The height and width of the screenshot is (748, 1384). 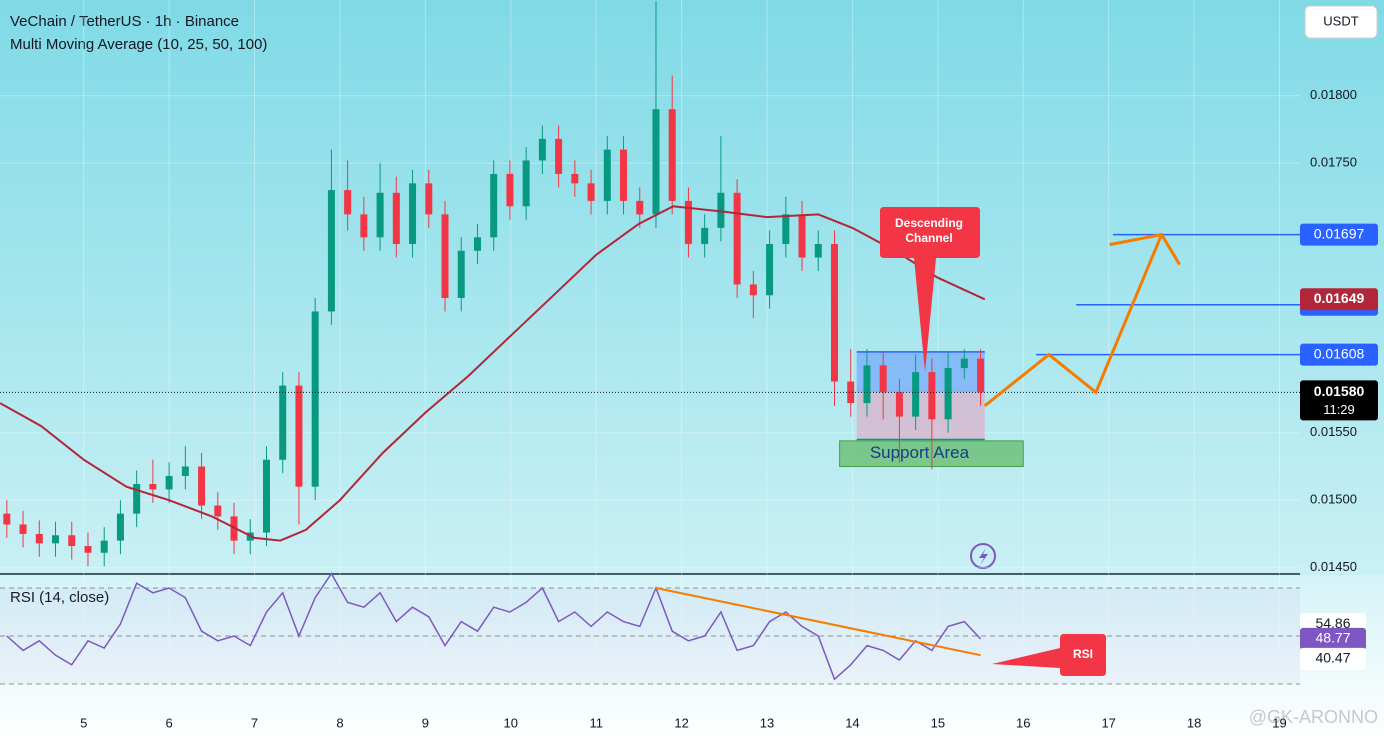 What do you see at coordinates (59, 597) in the screenshot?
I see `rsi-title: RSI (14, close)` at bounding box center [59, 597].